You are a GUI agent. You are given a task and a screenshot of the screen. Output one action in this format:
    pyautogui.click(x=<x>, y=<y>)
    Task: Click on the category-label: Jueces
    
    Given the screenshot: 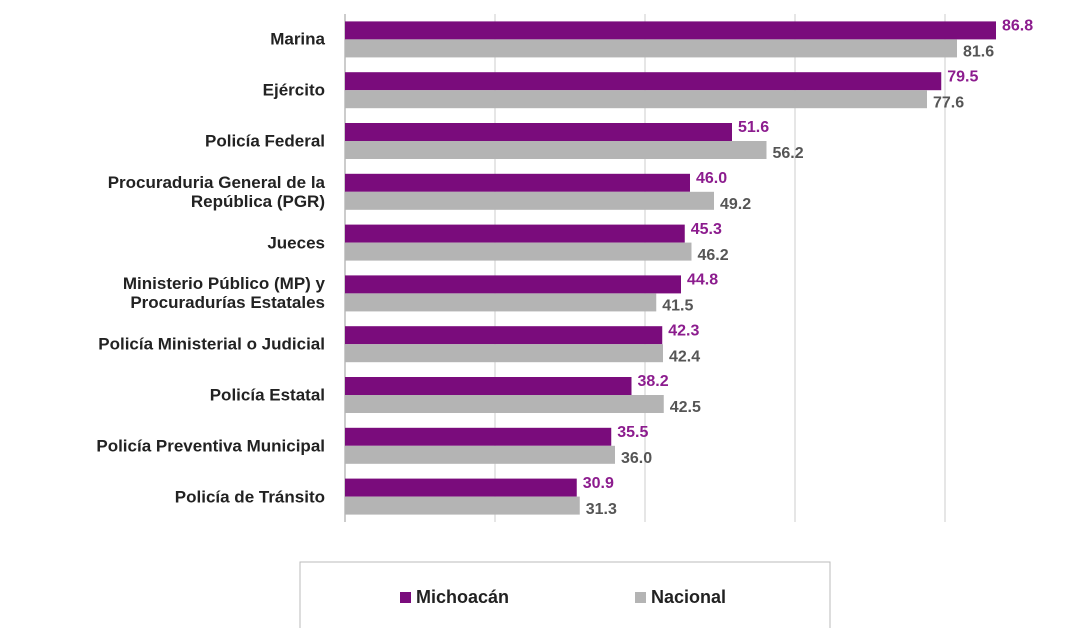 What is the action you would take?
    pyautogui.click(x=296, y=243)
    